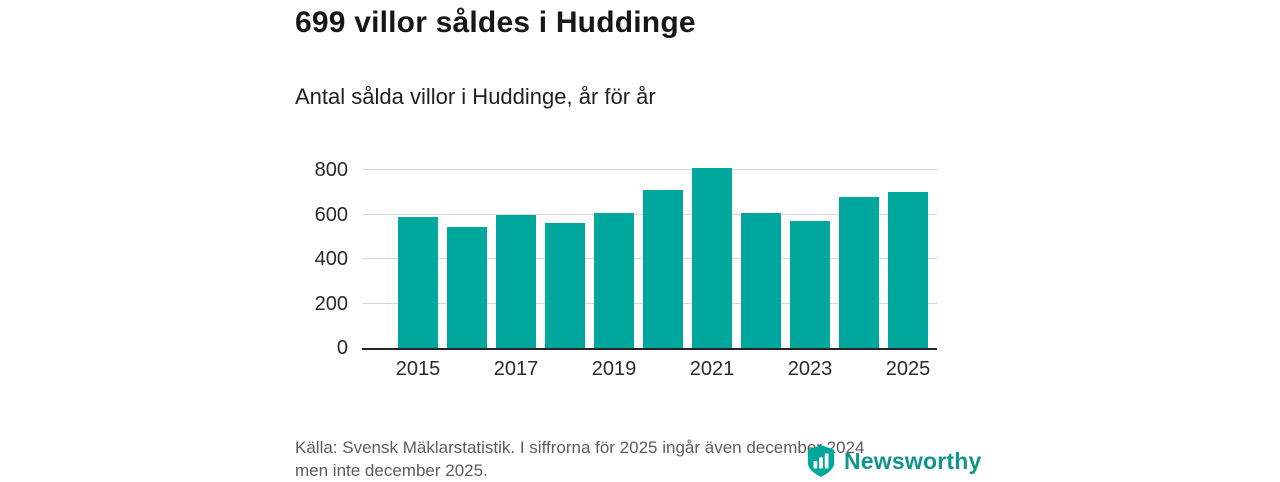 Image resolution: width=1280 pixels, height=482 pixels. Describe the element at coordinates (331, 303) in the screenshot. I see `y-tick-label-200: 200` at that location.